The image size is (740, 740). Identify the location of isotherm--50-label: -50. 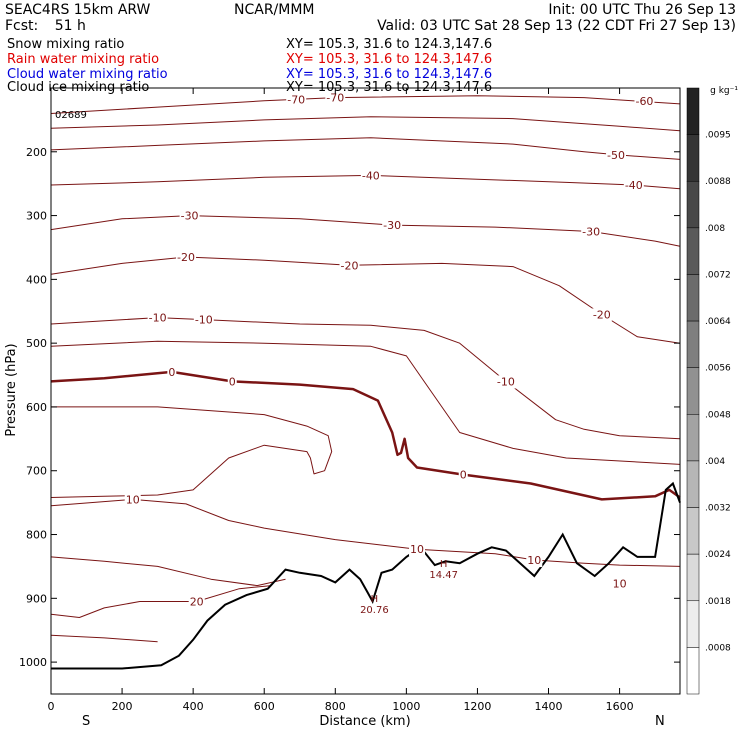
(616, 155).